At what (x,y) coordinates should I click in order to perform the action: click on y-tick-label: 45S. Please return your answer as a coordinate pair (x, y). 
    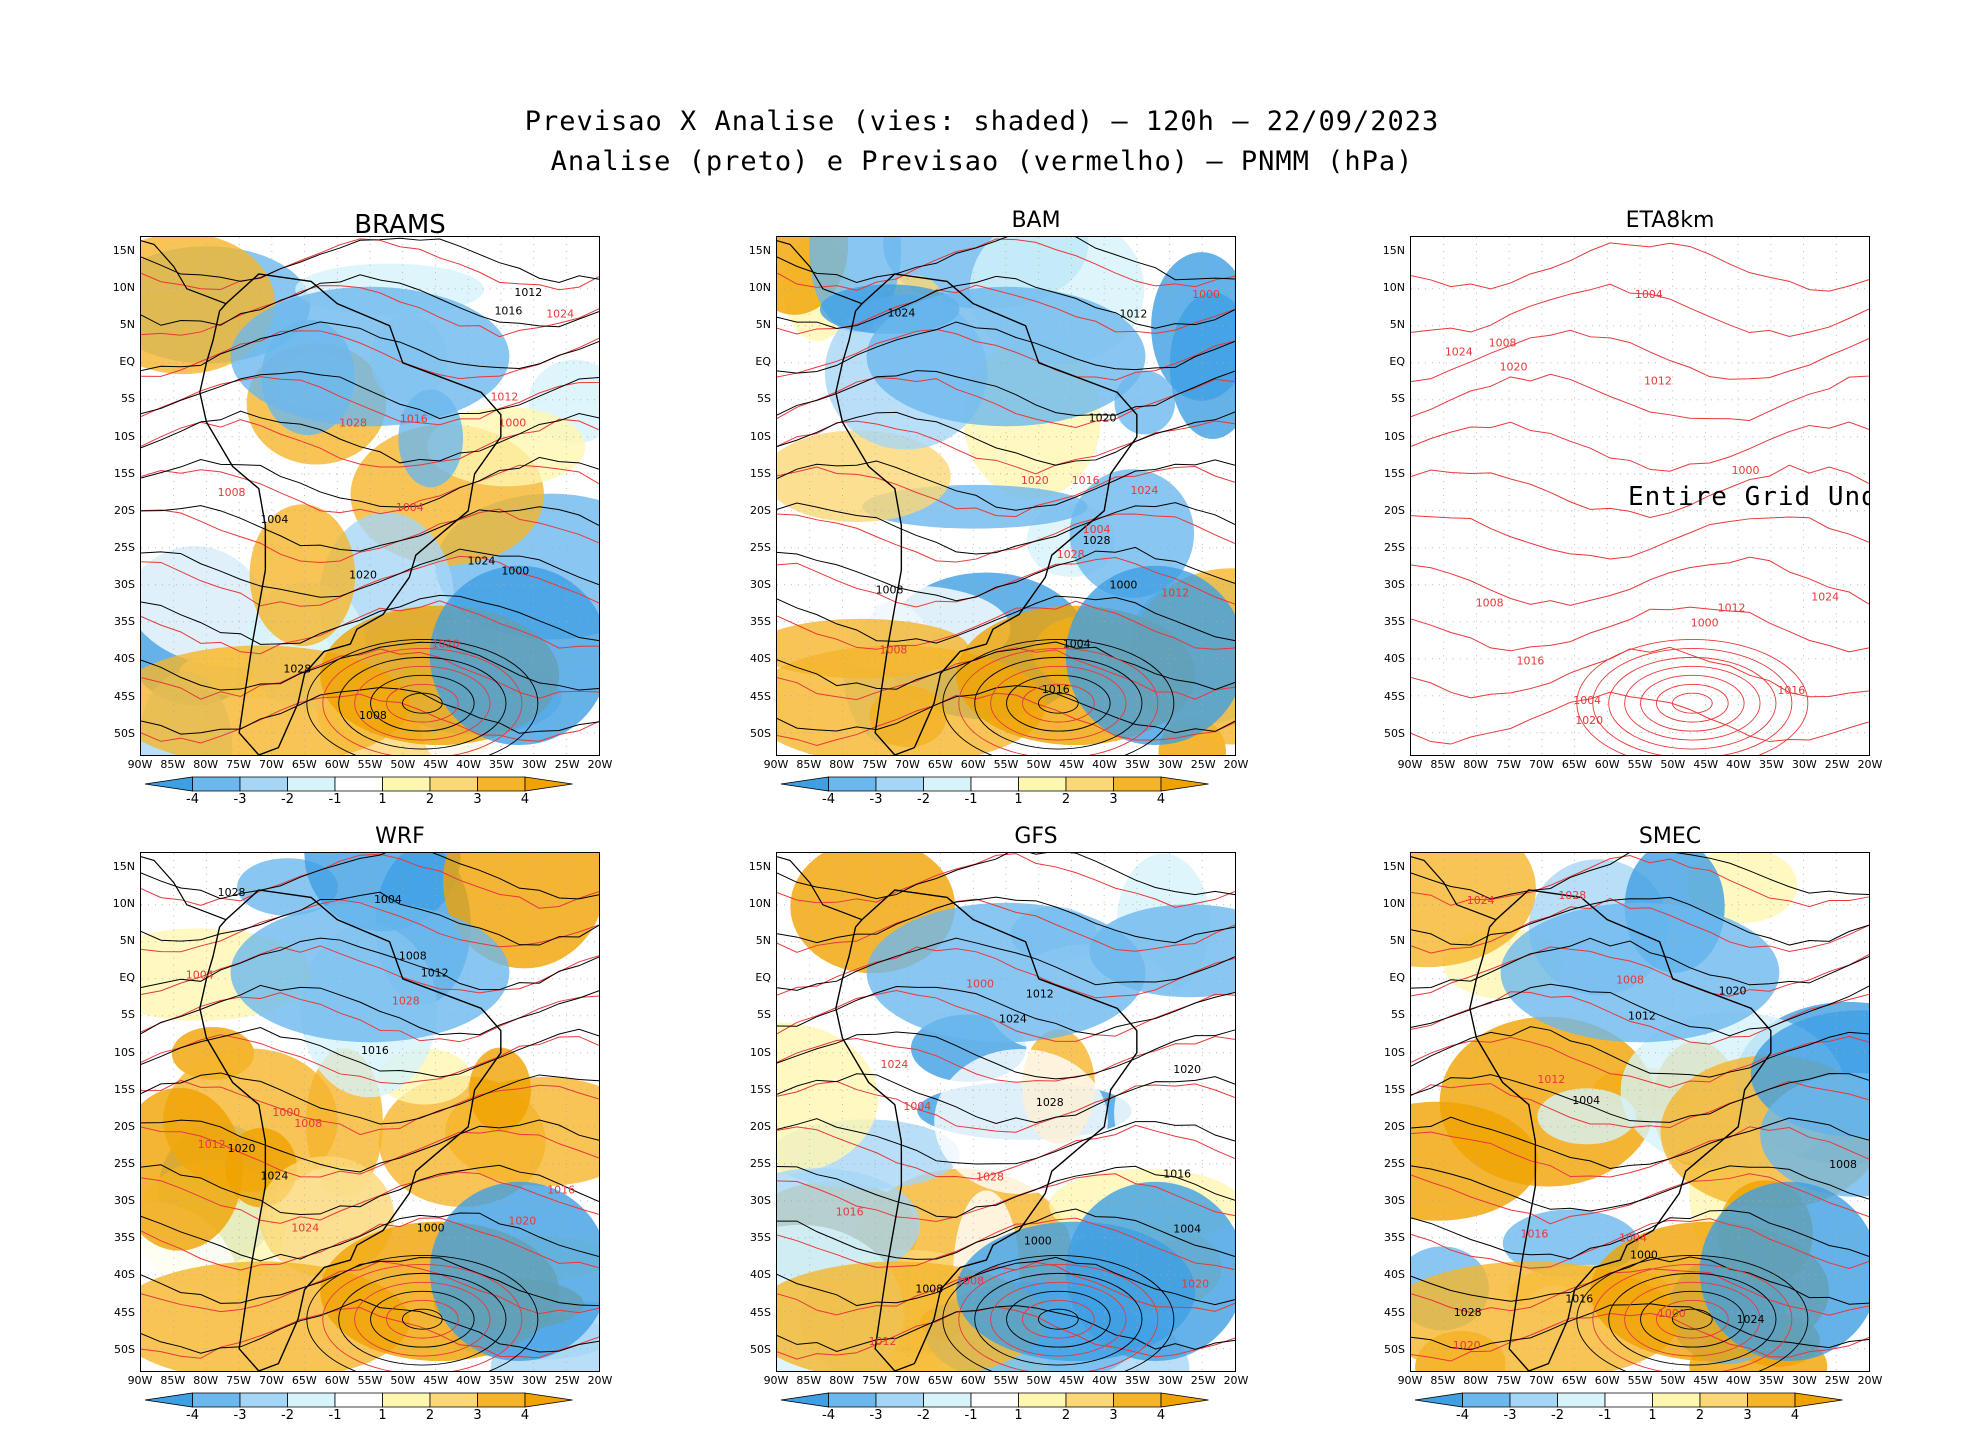
    Looking at the image, I should click on (760, 1312).